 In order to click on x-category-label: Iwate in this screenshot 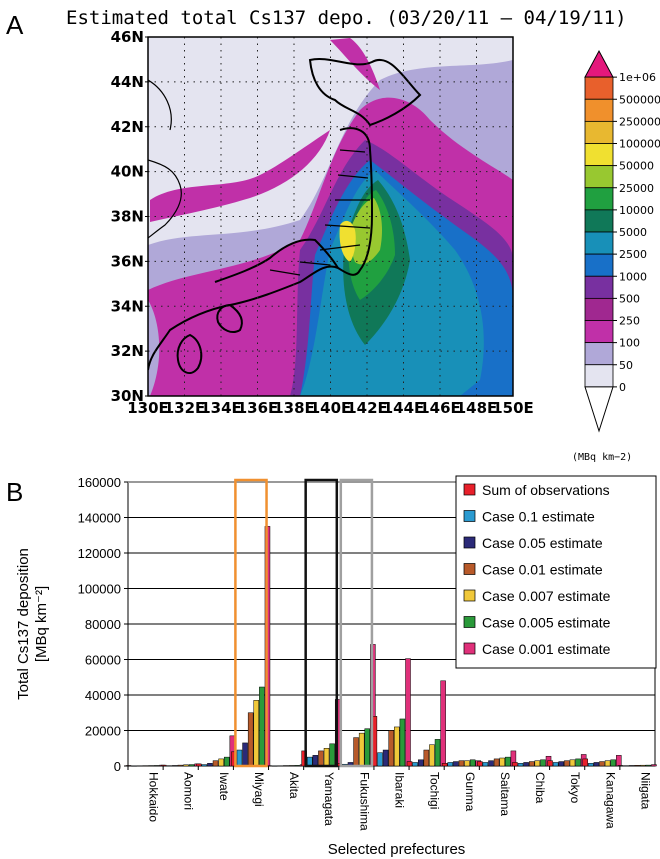, I will do `click(224, 786)`.